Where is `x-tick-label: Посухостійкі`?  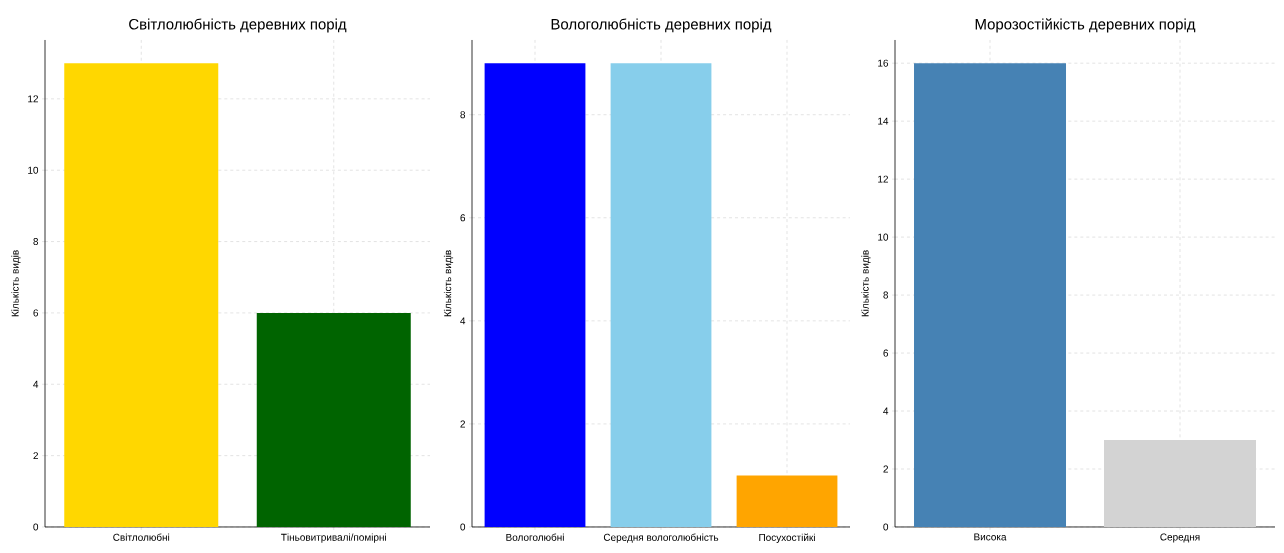 x-tick-label: Посухостійкі is located at coordinates (787, 538).